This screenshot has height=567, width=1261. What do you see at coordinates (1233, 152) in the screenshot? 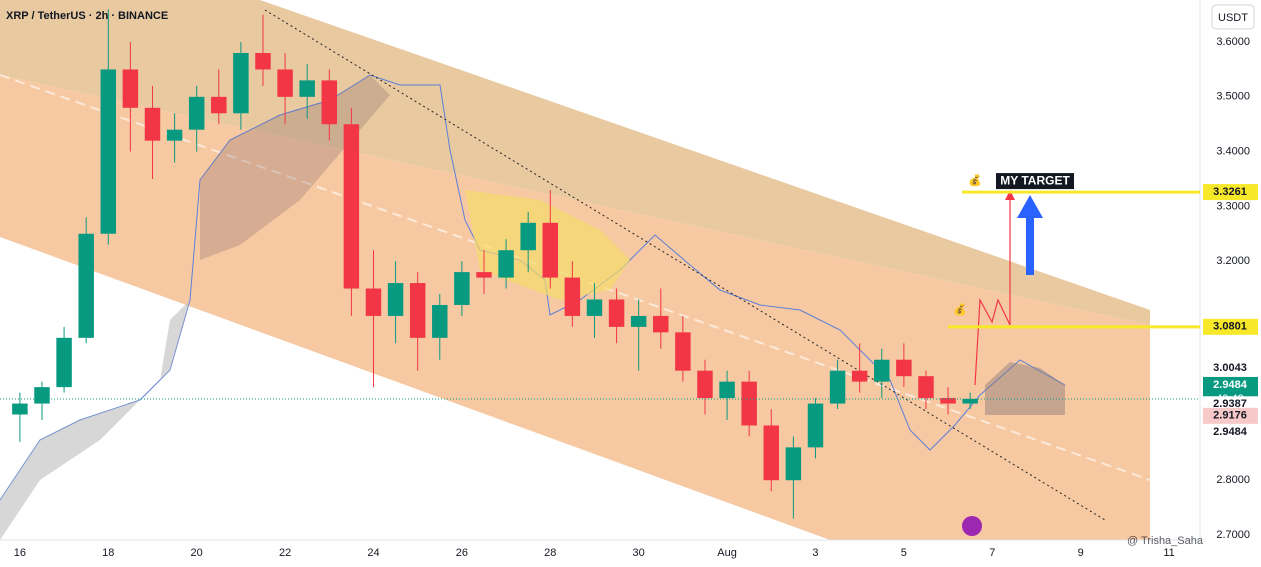
I see `y-tick-label: 3.4000` at bounding box center [1233, 152].